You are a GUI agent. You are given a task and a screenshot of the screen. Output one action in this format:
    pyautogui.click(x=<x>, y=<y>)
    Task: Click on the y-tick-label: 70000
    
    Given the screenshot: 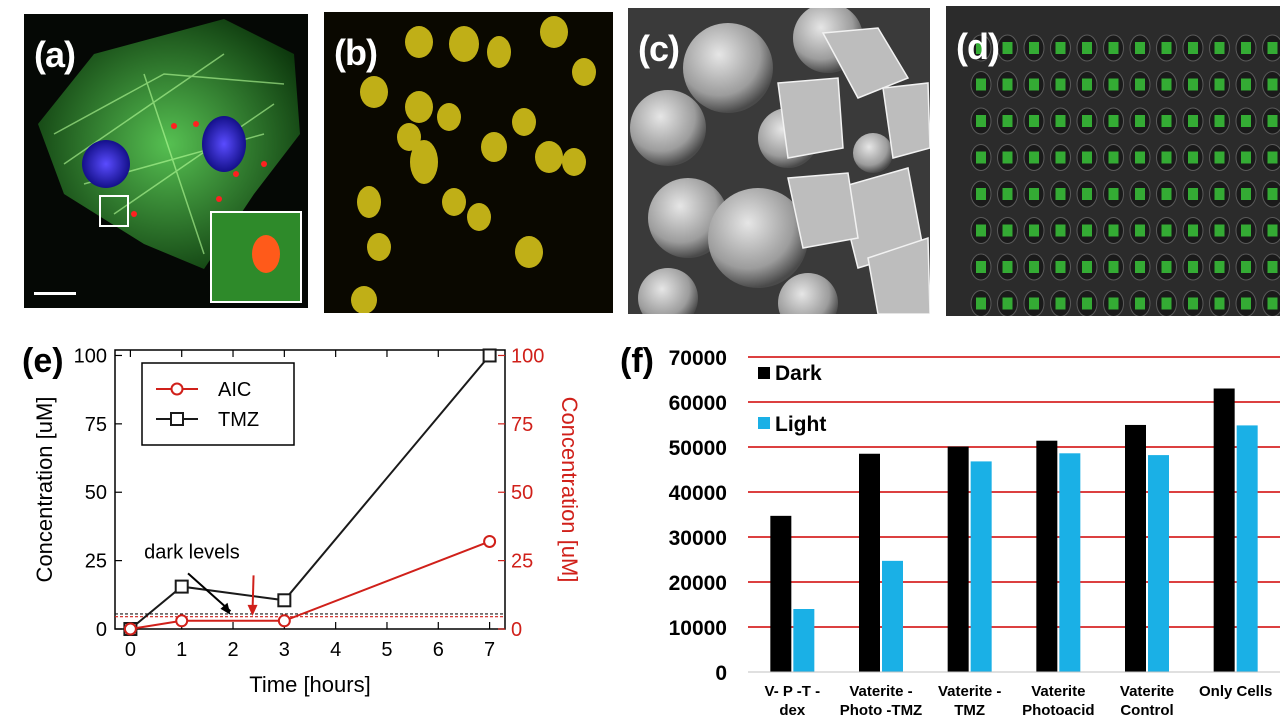 What is the action you would take?
    pyautogui.click(x=698, y=358)
    